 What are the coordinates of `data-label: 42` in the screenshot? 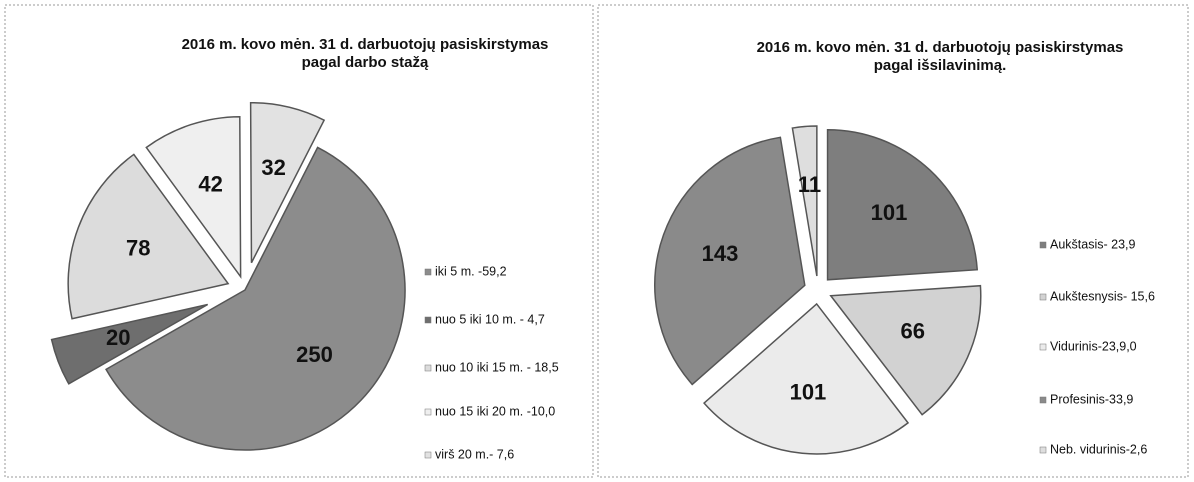 It's located at (210, 183).